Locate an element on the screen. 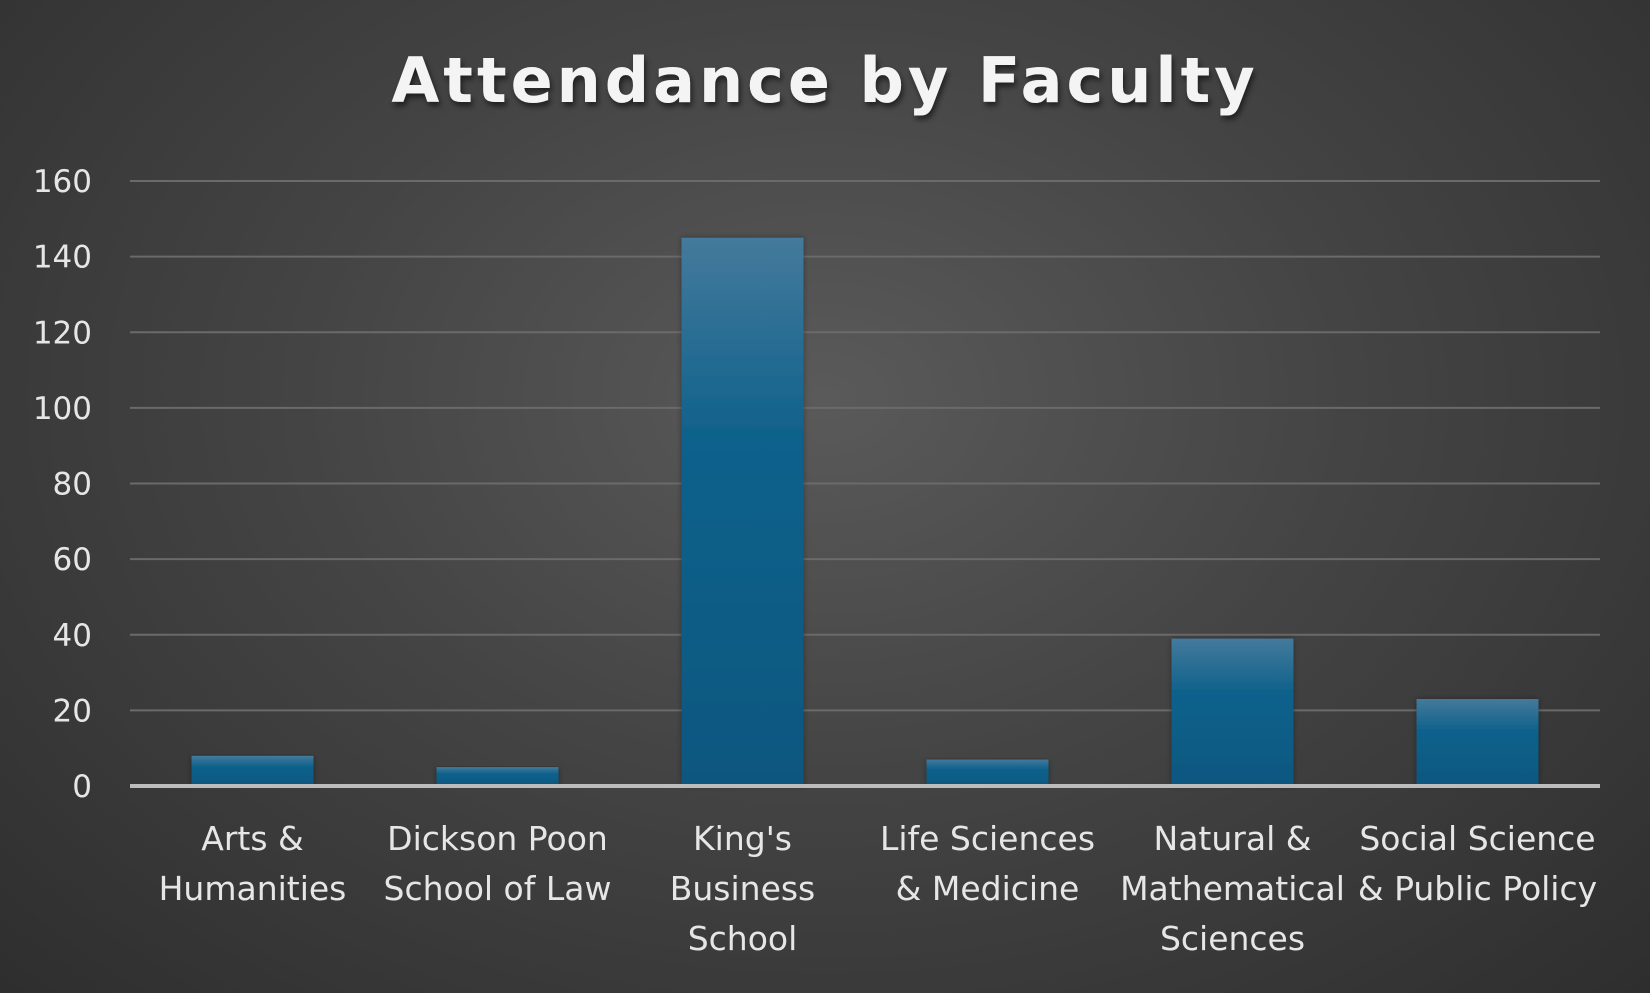 Image resolution: width=1650 pixels, height=993 pixels. y-tick-label: 100 is located at coordinates (62, 409).